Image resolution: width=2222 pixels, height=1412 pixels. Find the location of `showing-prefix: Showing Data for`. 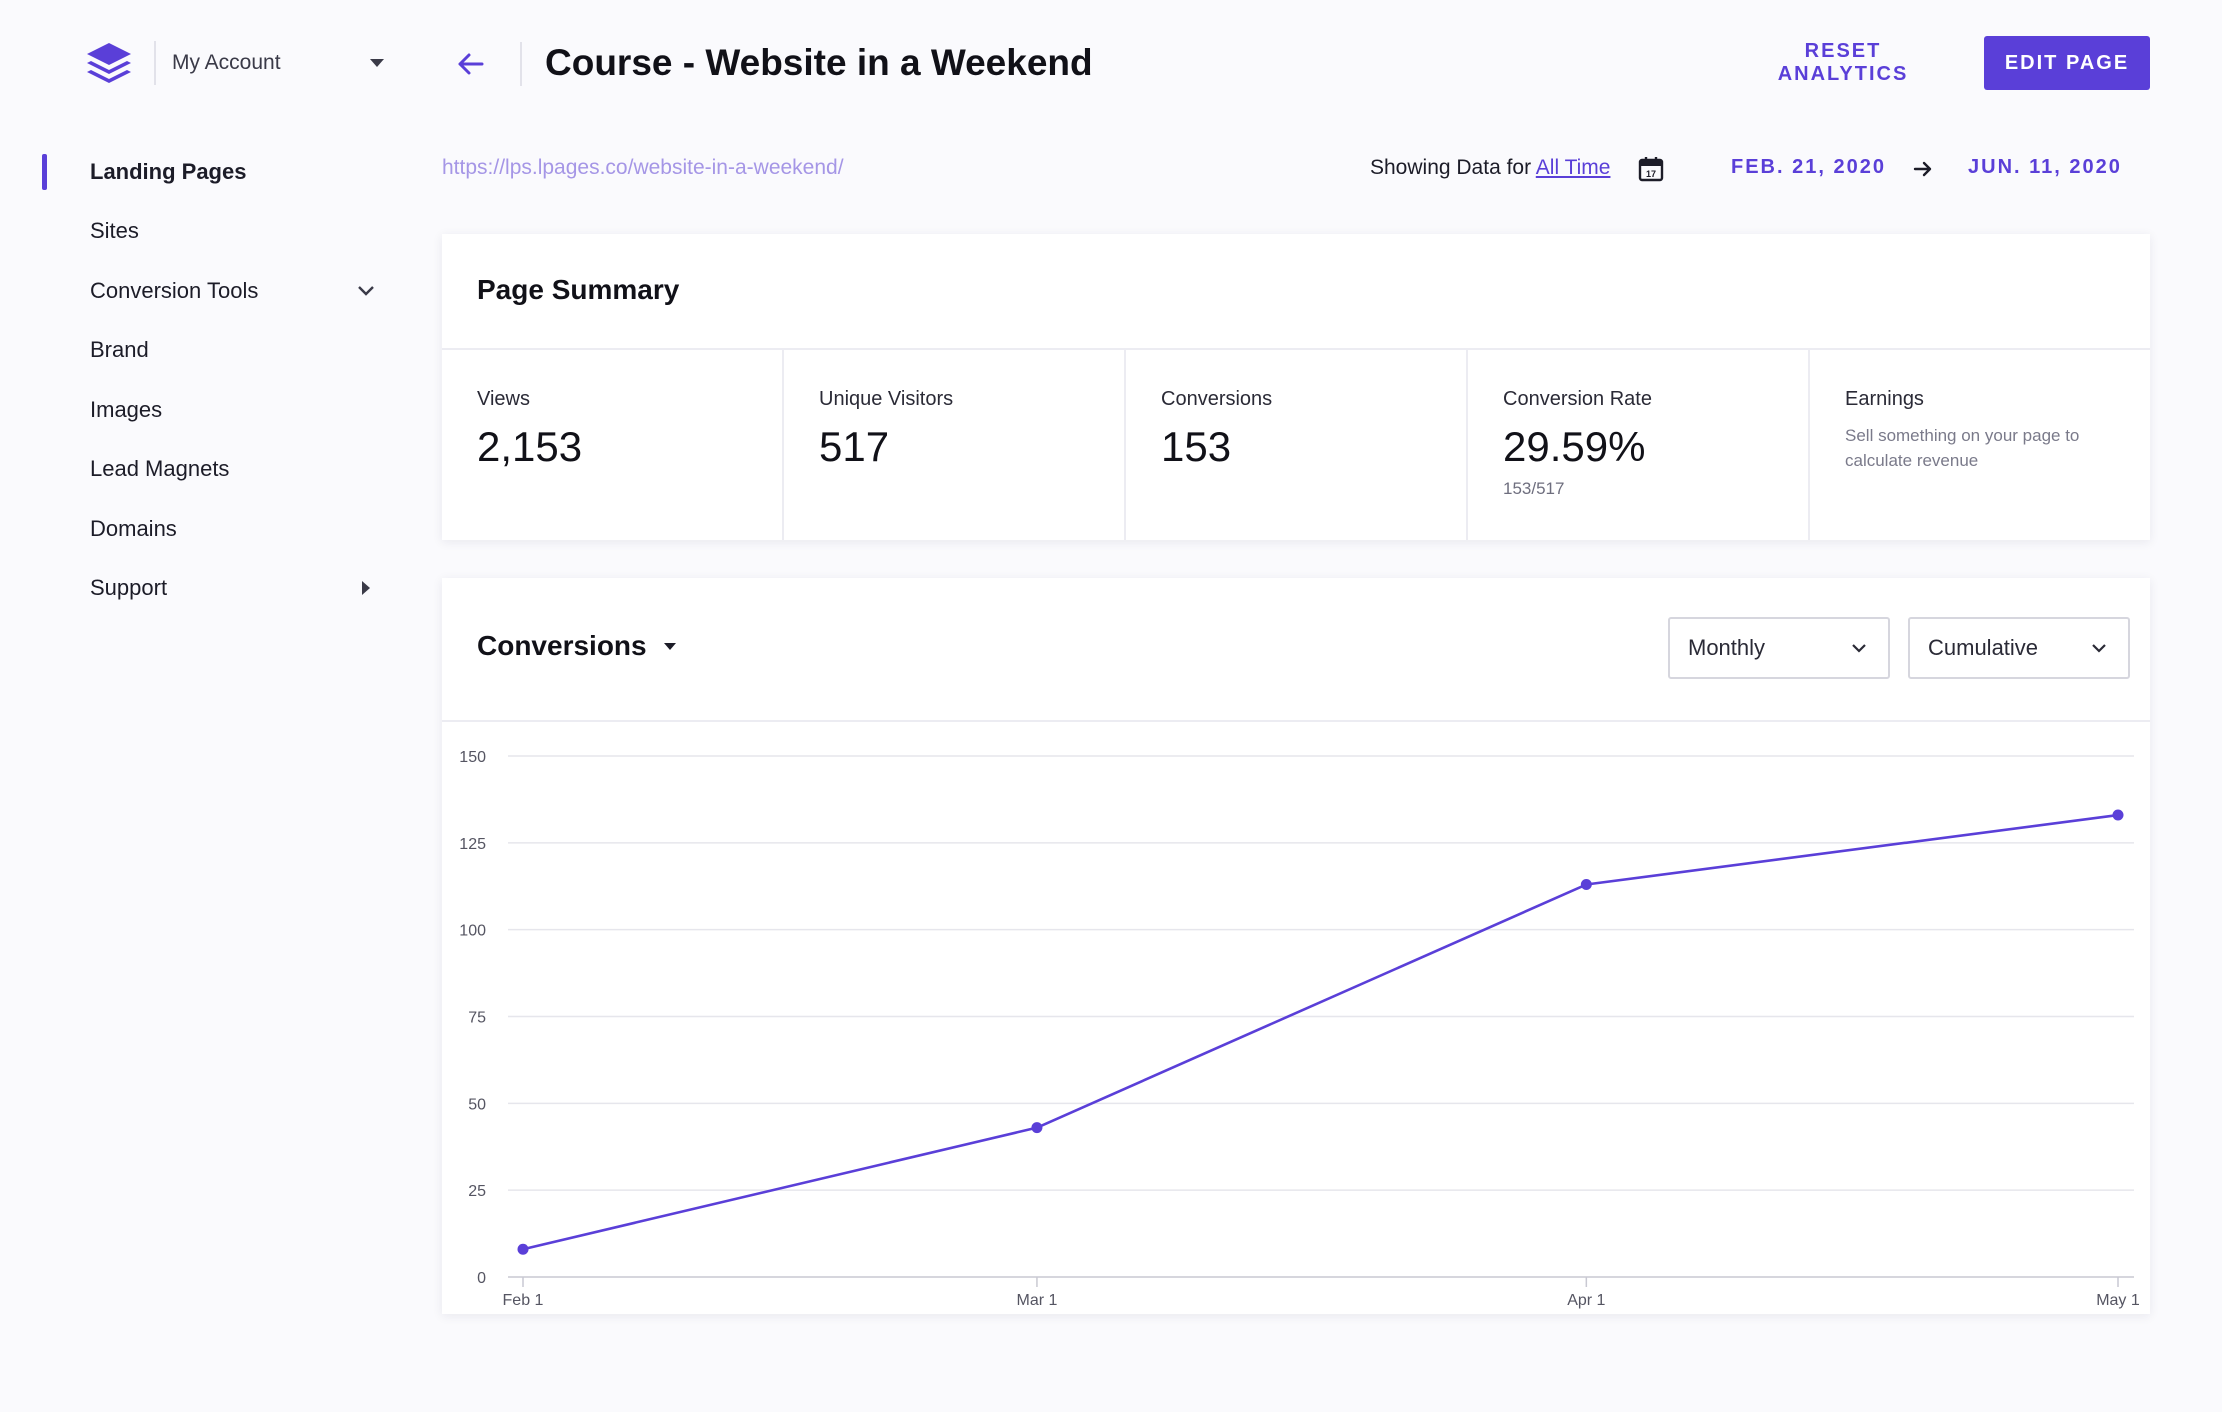

showing-prefix: Showing Data for is located at coordinates (1451, 167).